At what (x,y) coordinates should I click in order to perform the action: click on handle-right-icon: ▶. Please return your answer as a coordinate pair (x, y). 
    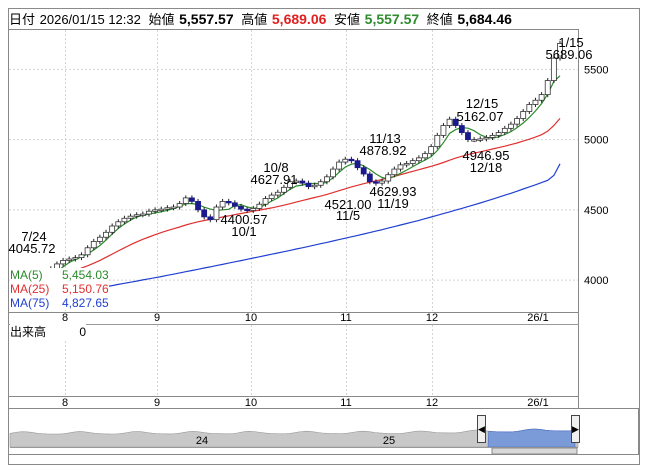
    Looking at the image, I should click on (575, 429).